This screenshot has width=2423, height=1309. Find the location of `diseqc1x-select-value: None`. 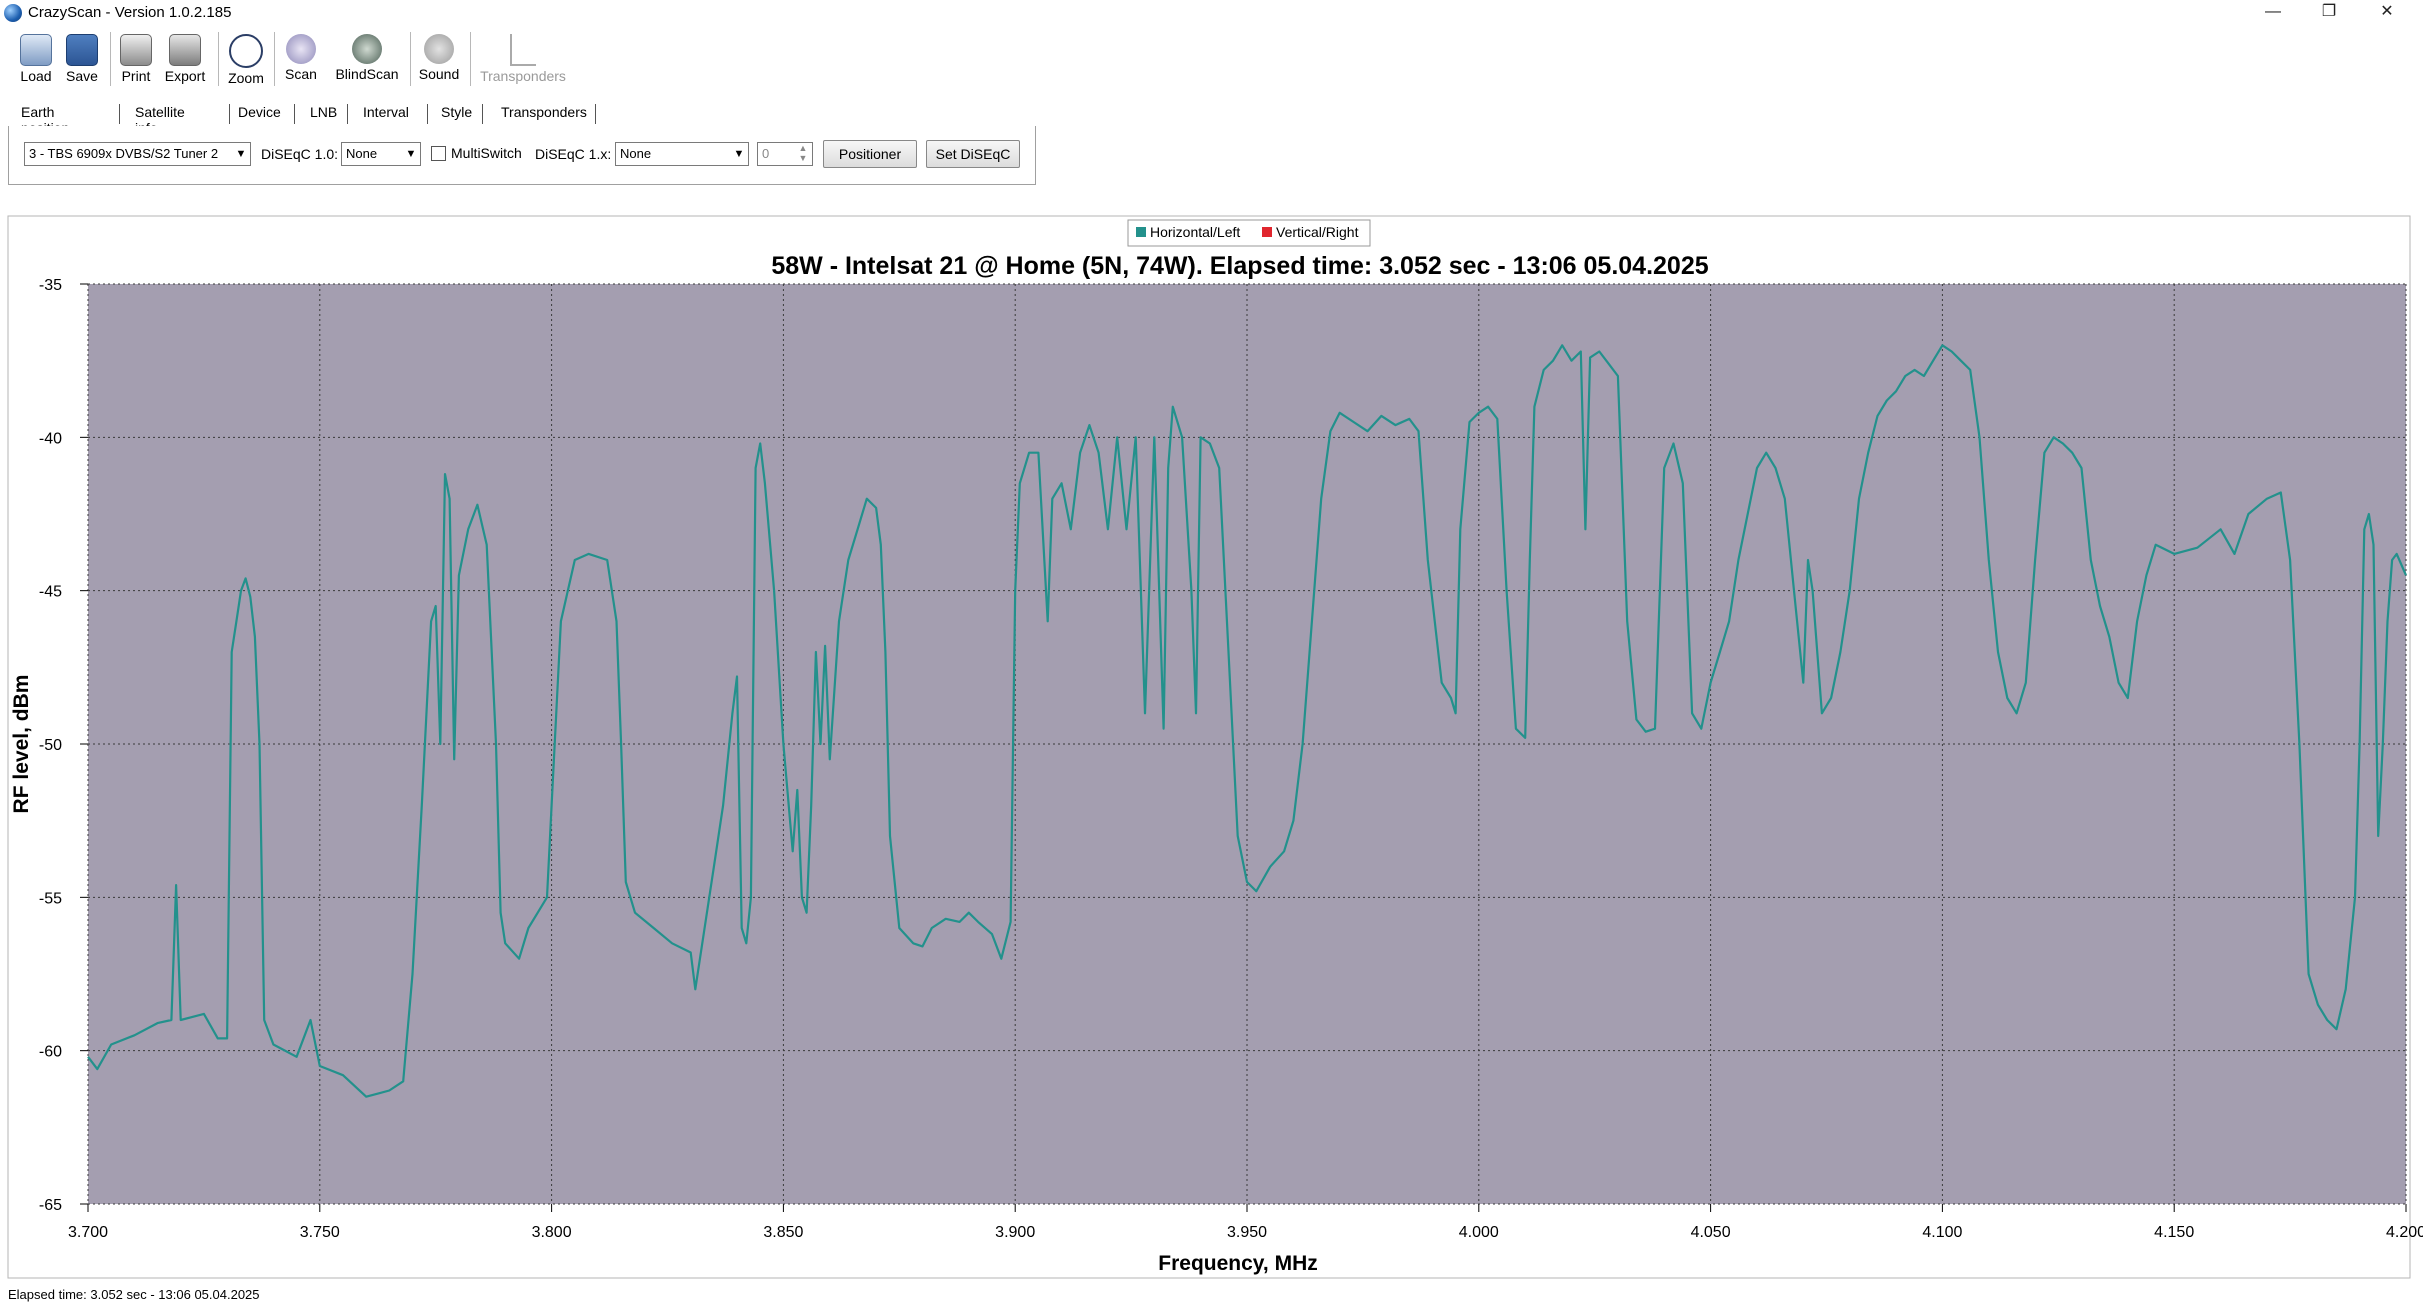

diseqc1x-select-value: None is located at coordinates (636, 153).